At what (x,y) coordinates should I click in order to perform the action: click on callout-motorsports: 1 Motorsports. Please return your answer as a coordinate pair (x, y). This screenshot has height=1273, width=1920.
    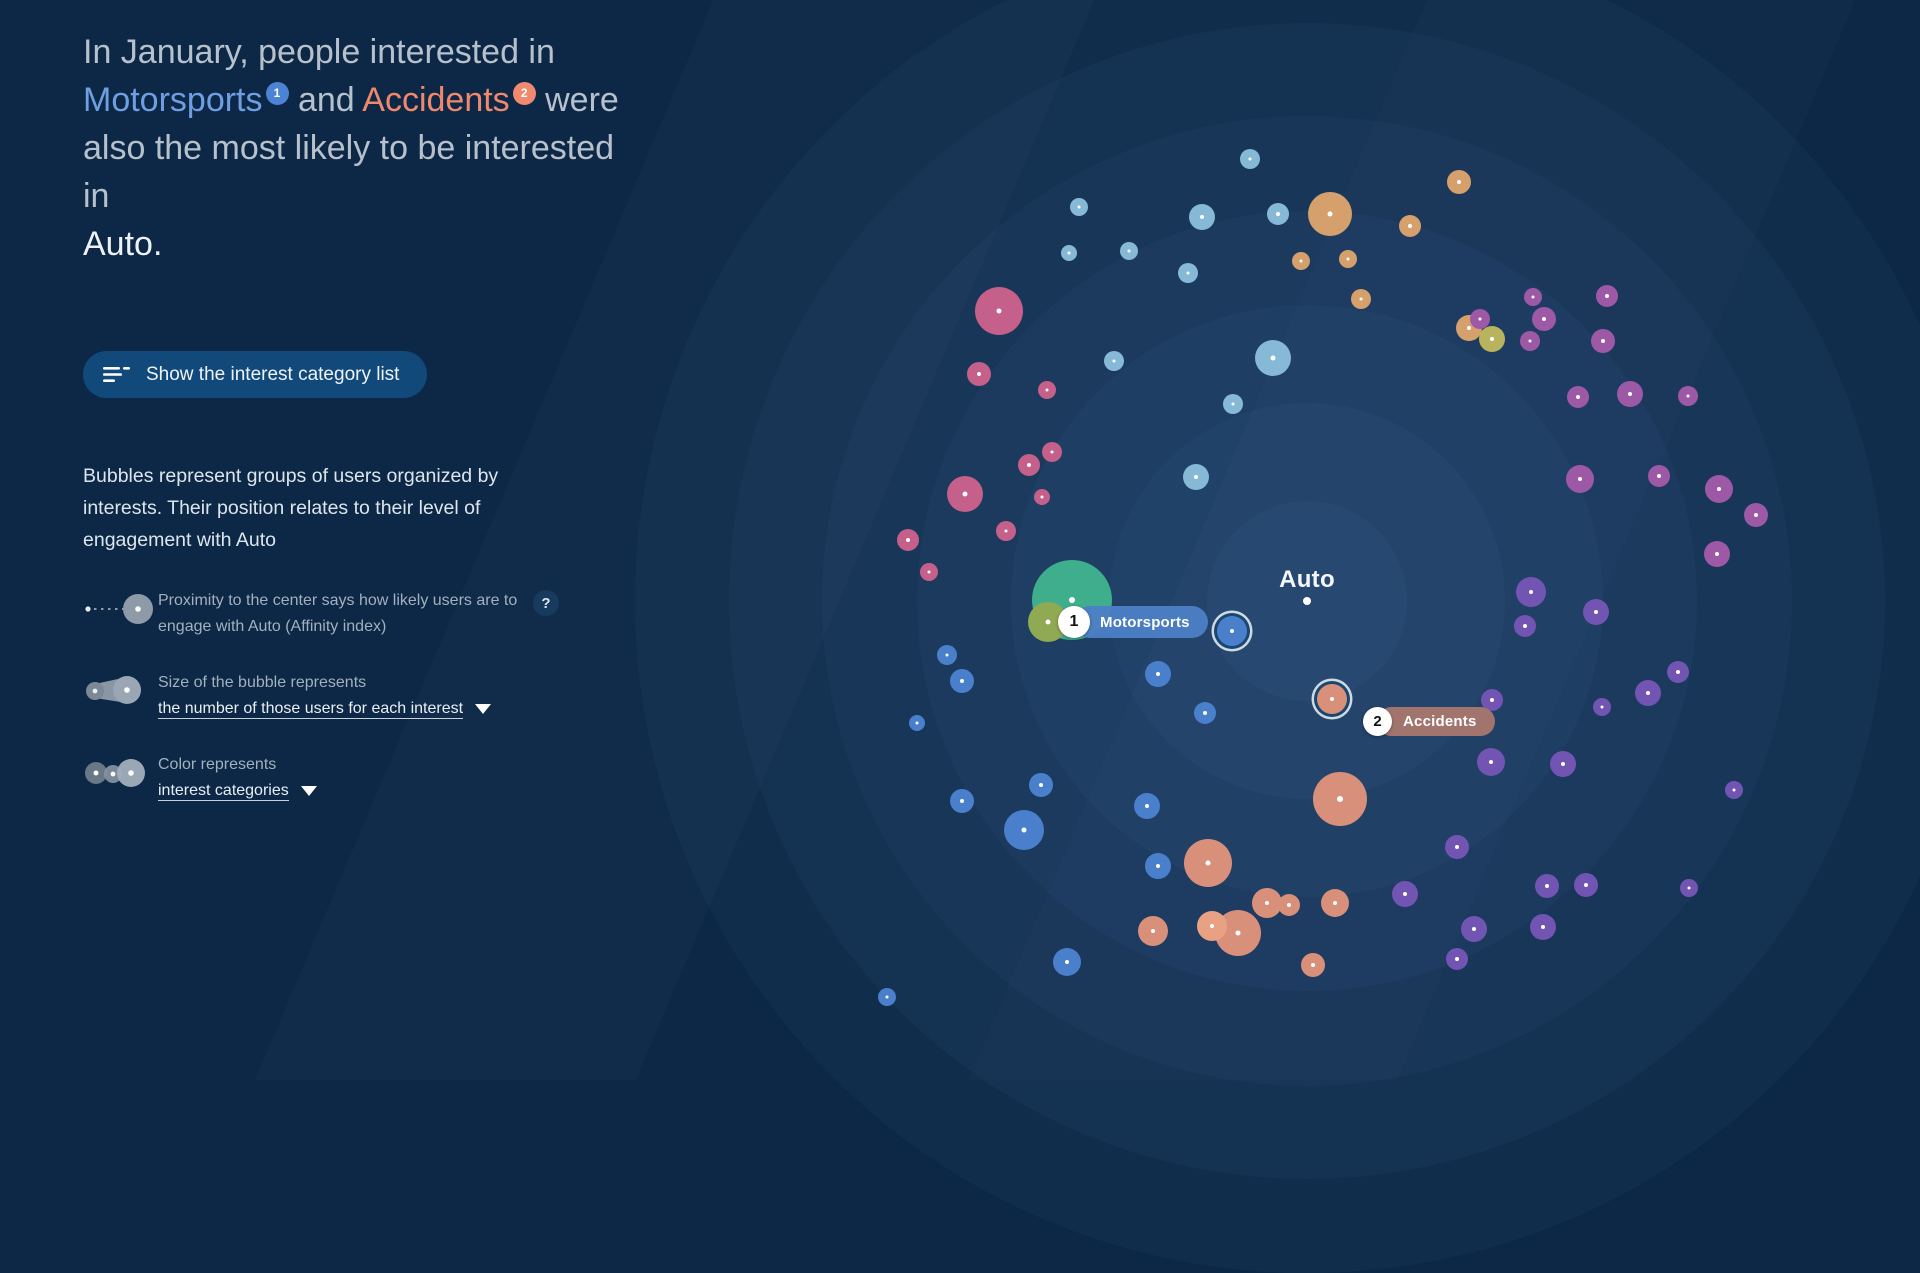
    Looking at the image, I should click on (1133, 622).